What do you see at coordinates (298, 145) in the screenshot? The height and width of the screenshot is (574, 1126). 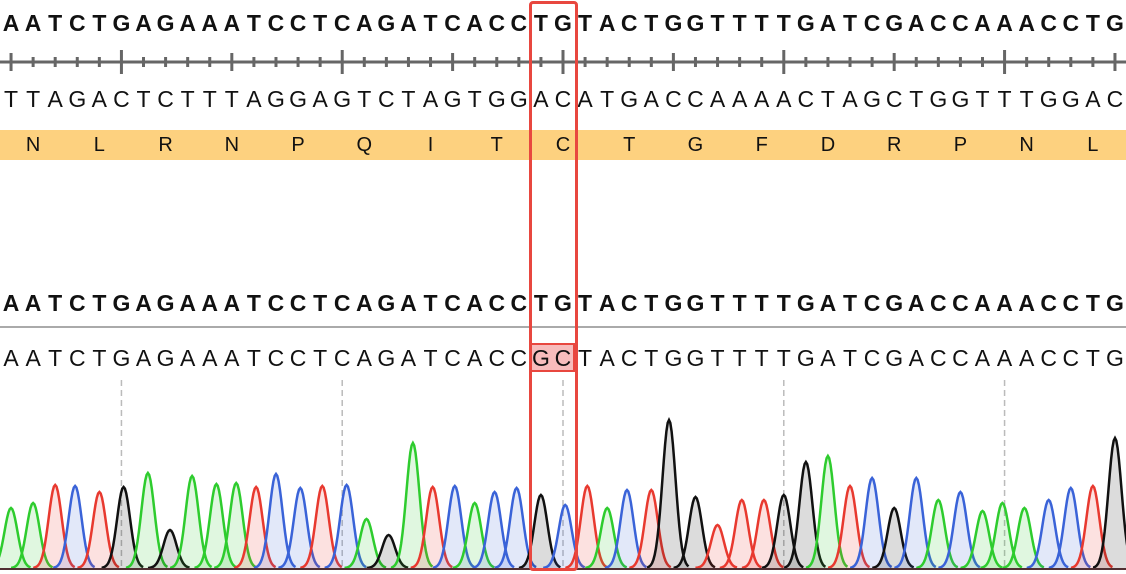 I see `amino-acid: P` at bounding box center [298, 145].